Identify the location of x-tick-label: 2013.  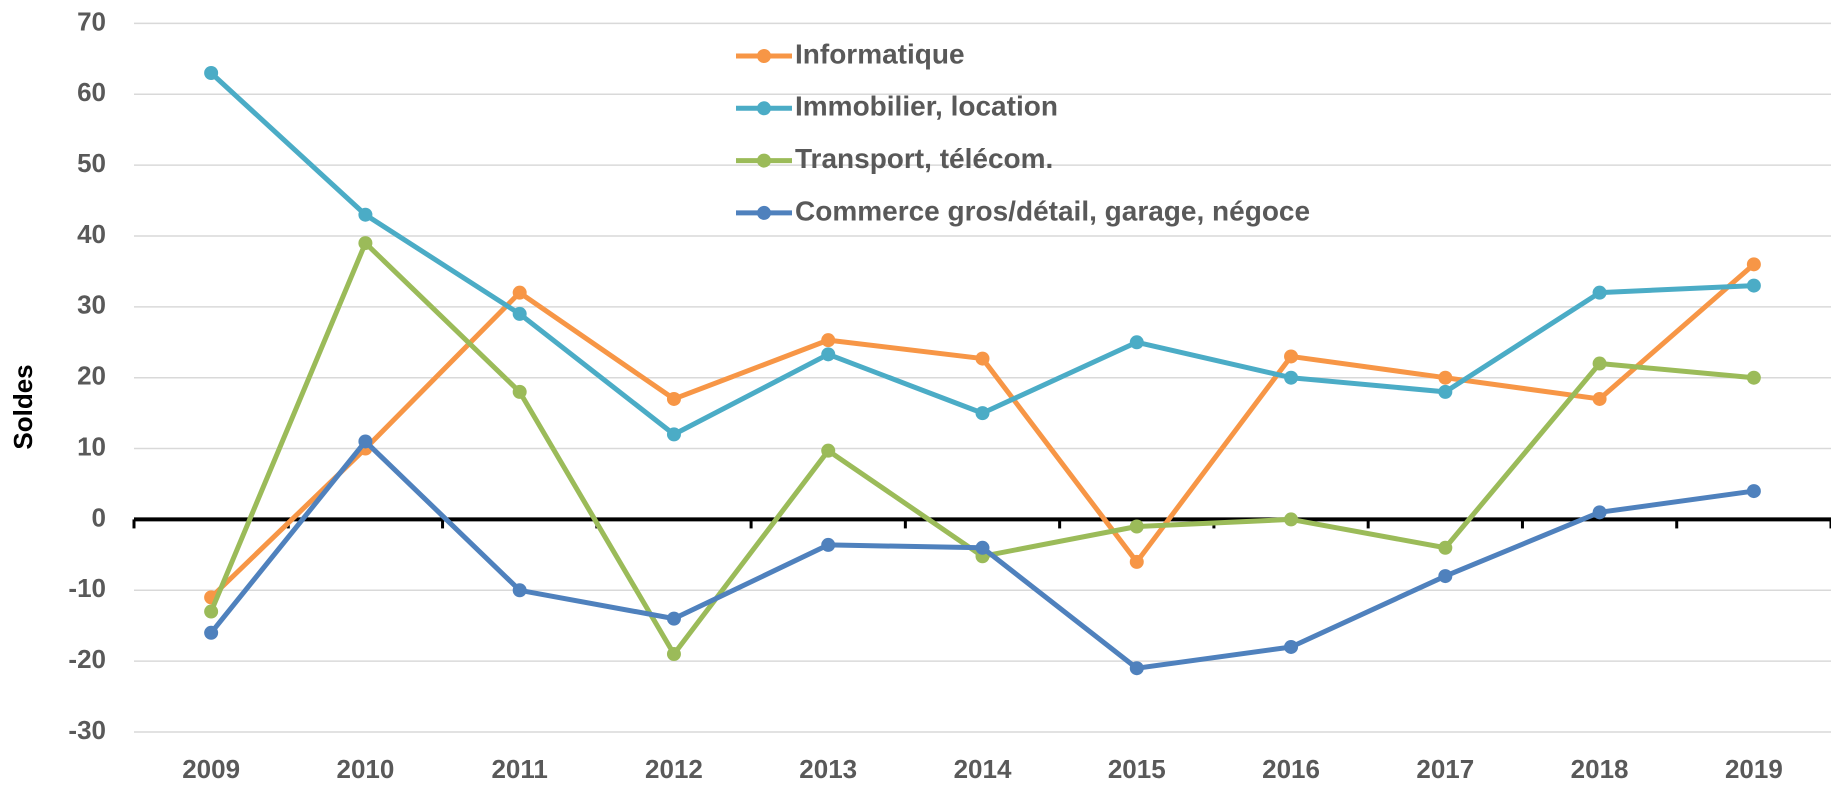
(828, 769).